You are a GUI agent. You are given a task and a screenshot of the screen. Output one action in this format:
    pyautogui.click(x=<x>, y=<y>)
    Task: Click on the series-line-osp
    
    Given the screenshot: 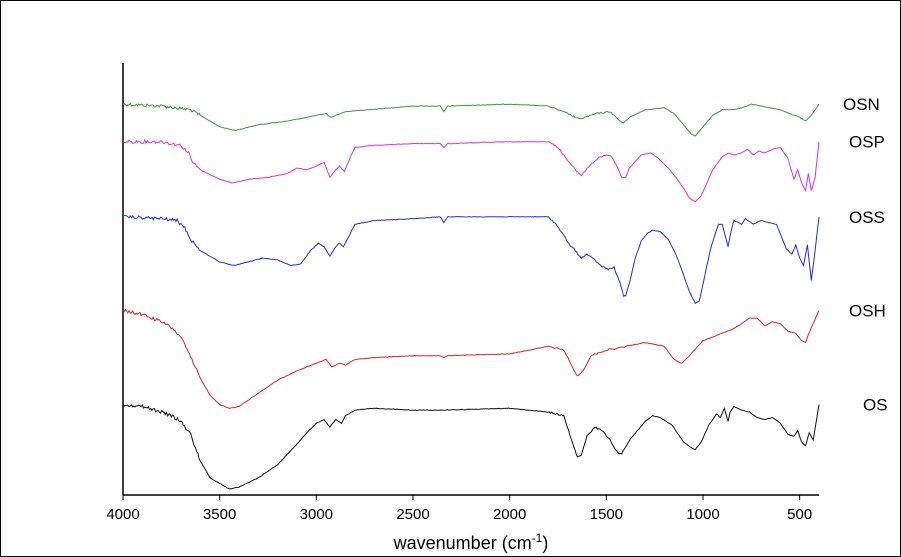 What is the action you would take?
    pyautogui.click(x=471, y=170)
    